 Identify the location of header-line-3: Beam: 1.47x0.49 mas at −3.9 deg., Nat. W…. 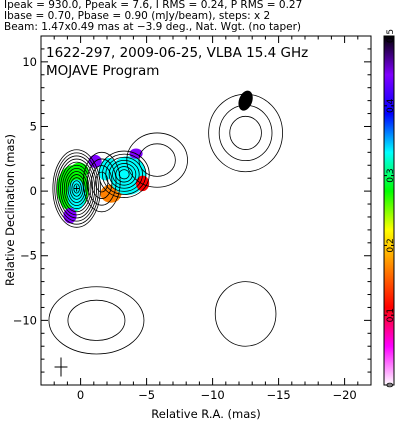
(153, 27).